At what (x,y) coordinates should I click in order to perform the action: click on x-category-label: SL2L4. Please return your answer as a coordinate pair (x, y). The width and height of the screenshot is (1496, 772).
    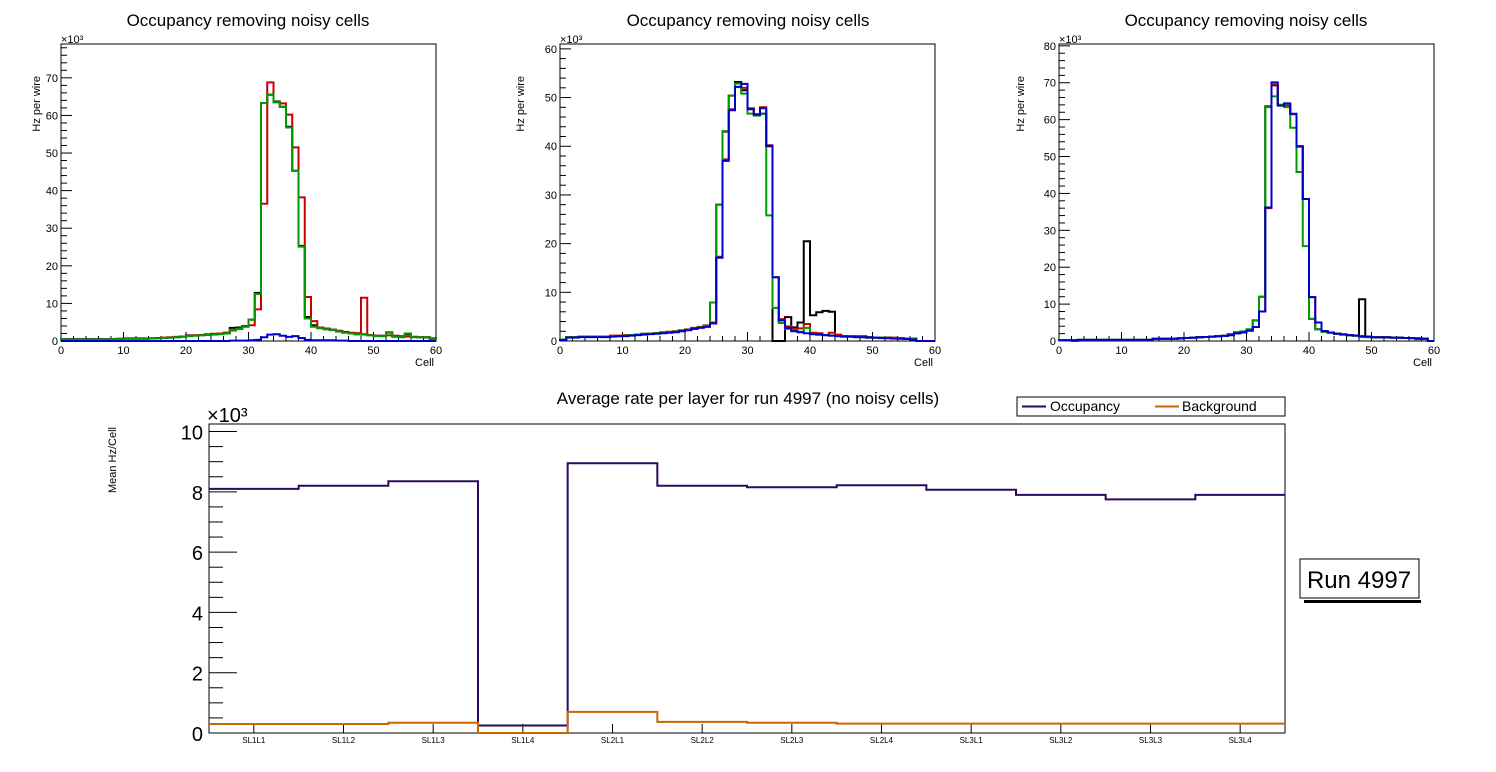
    Looking at the image, I should click on (882, 740).